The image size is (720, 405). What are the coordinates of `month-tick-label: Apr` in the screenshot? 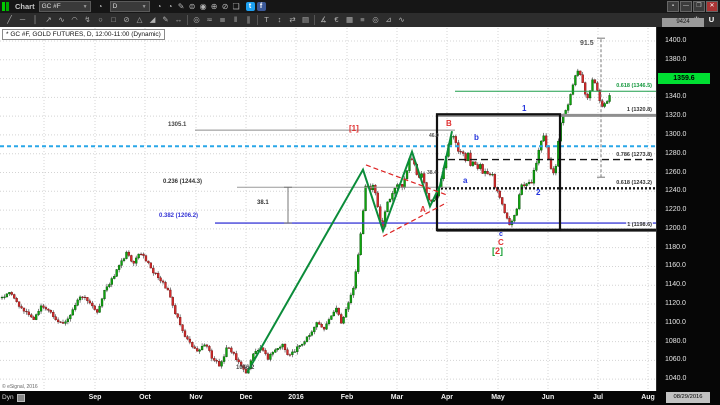 It's located at (447, 397).